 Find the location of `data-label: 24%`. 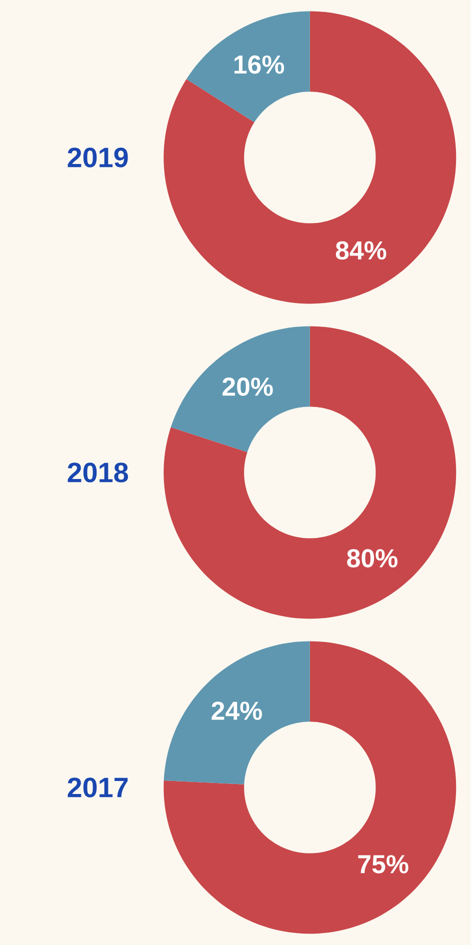

data-label: 24% is located at coordinates (237, 711).